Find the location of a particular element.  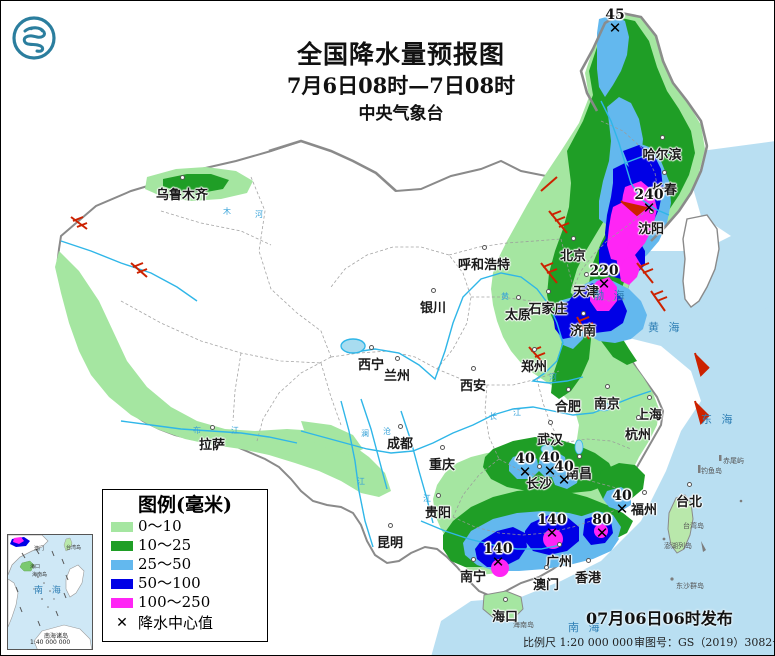

inset-sea-label: 南 海 is located at coordinates (49, 591).